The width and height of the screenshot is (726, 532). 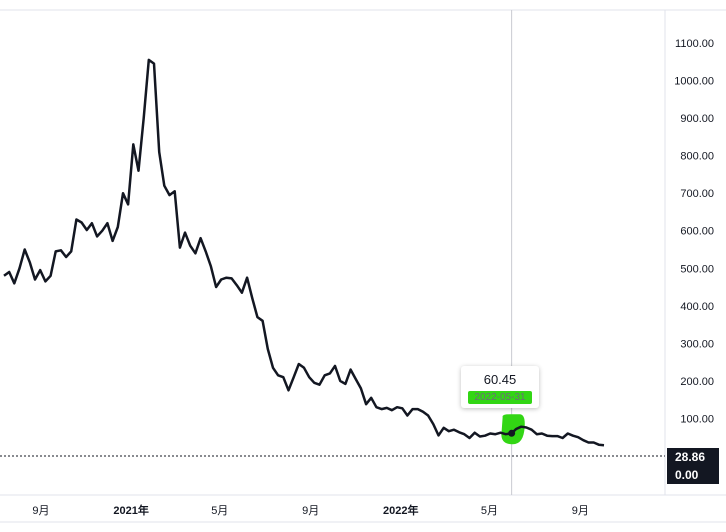 I want to click on y-tick-label: 600.00, so click(x=697, y=232).